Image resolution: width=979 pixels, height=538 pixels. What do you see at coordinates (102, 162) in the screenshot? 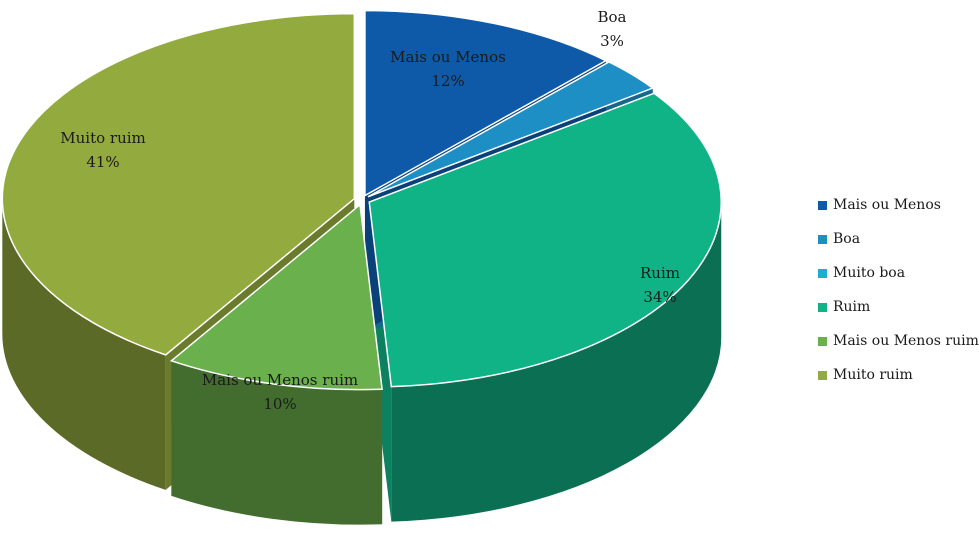
I see `slice-value-label: 41%` at bounding box center [102, 162].